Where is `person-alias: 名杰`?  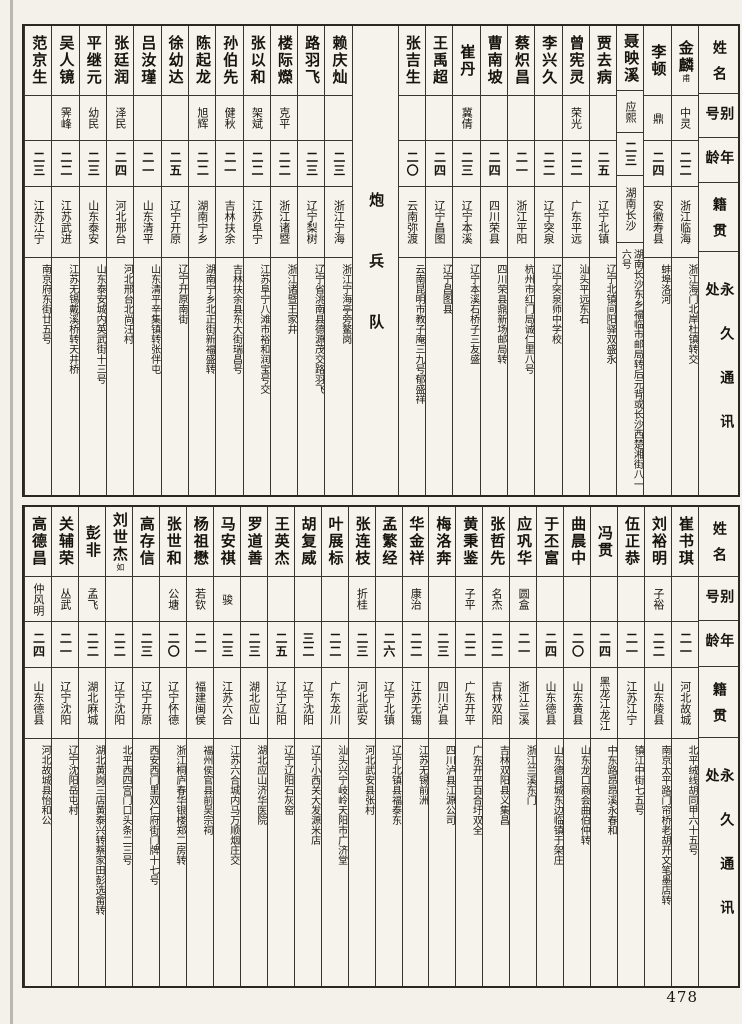
person-alias: 名杰 is located at coordinates (496, 599).